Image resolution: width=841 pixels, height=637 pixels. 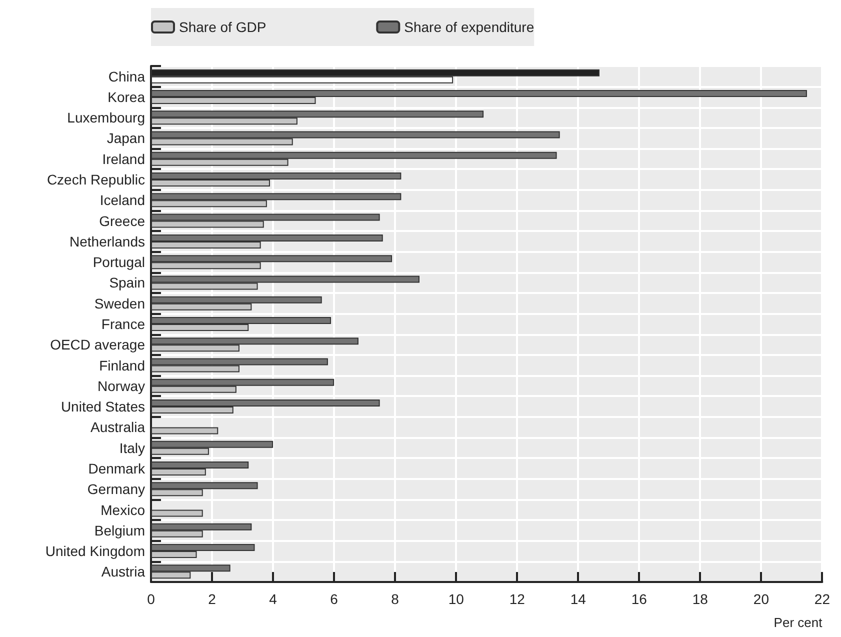 I want to click on y-tick-label: Austria, so click(x=123, y=572).